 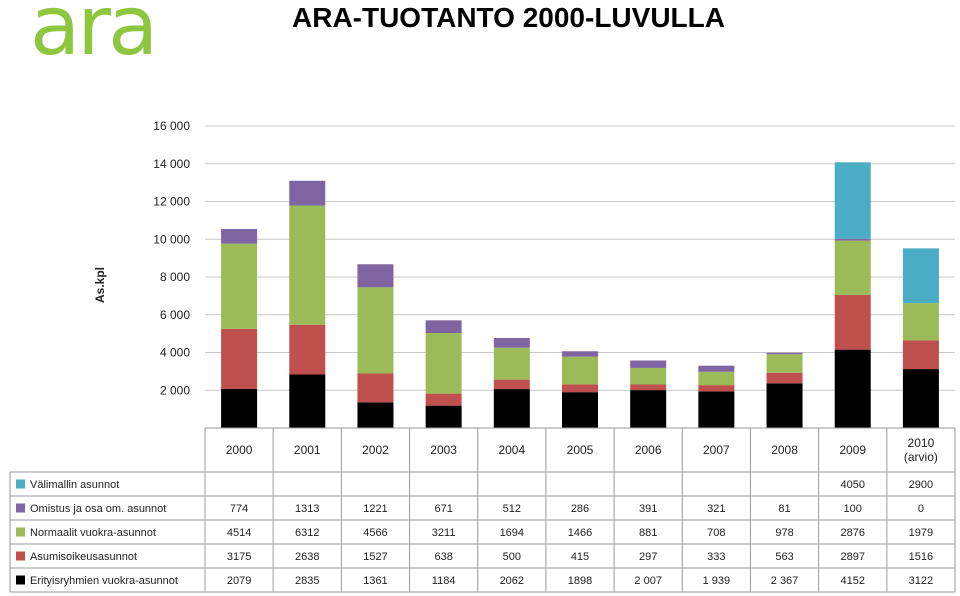 I want to click on x-tick-label: 2008, so click(x=784, y=450).